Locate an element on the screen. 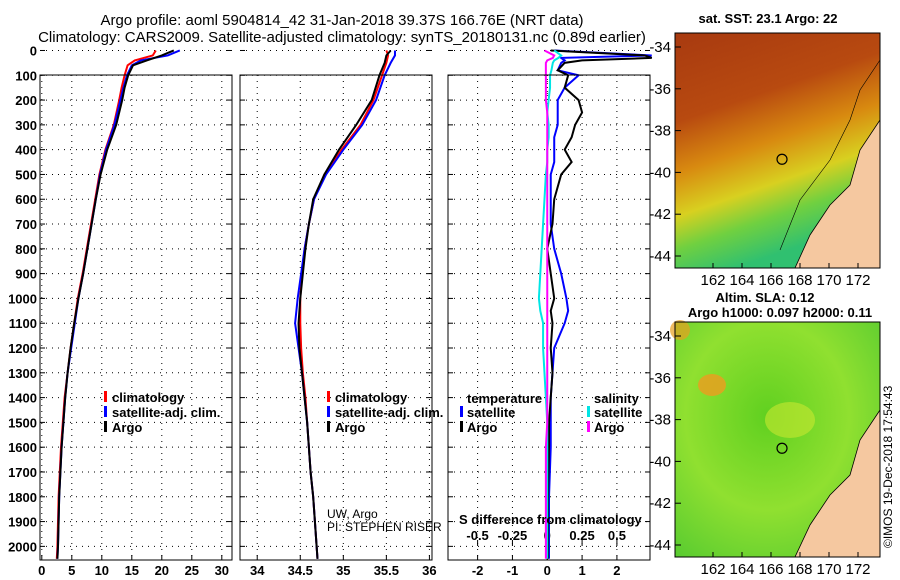  x-tick-label: 34 is located at coordinates (257, 570).